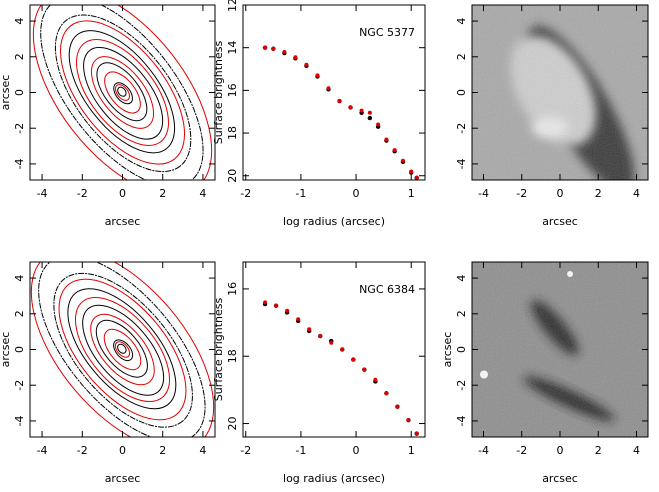 The width and height of the screenshot is (659, 492). Describe the element at coordinates (232, 48) in the screenshot. I see `y-tick-label: 14` at that location.